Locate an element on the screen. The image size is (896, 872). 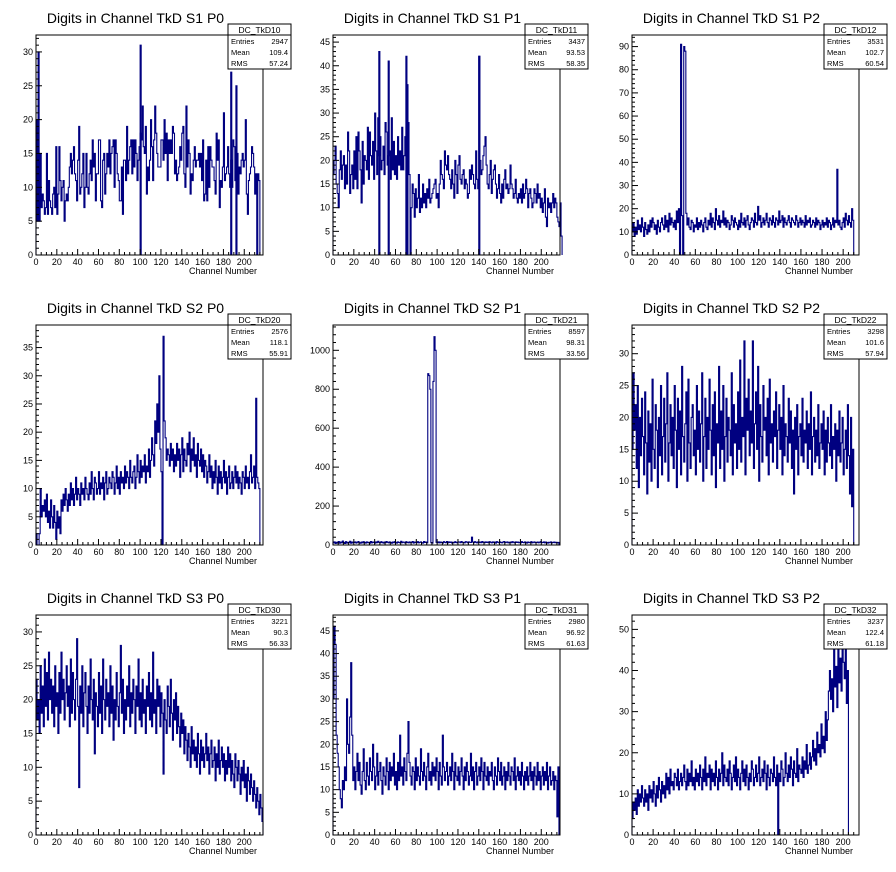
y-tick-label: 70 is located at coordinates (624, 93).